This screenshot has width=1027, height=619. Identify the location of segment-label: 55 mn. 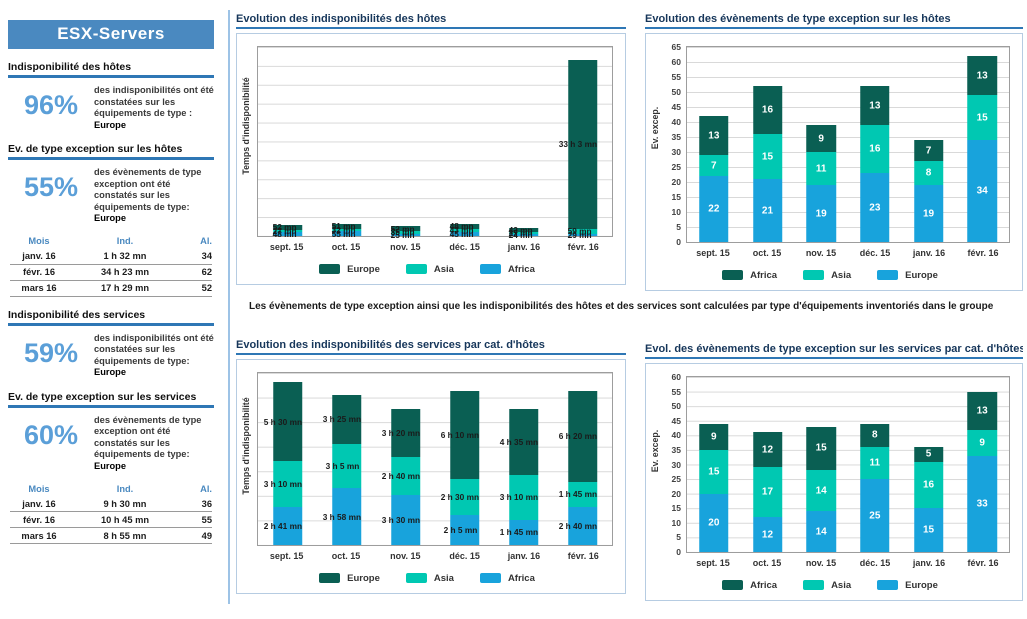
(343, 233).